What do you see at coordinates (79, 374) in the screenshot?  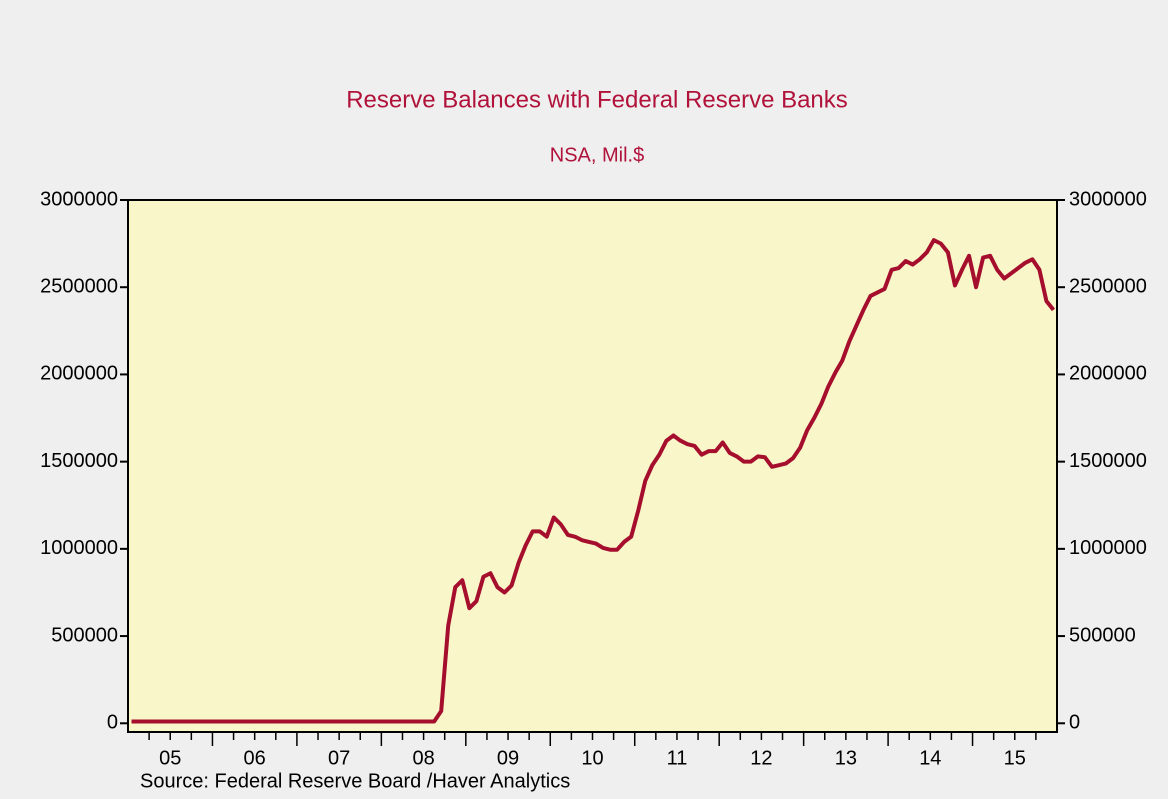 I see `y-tick-label: 2000000` at bounding box center [79, 374].